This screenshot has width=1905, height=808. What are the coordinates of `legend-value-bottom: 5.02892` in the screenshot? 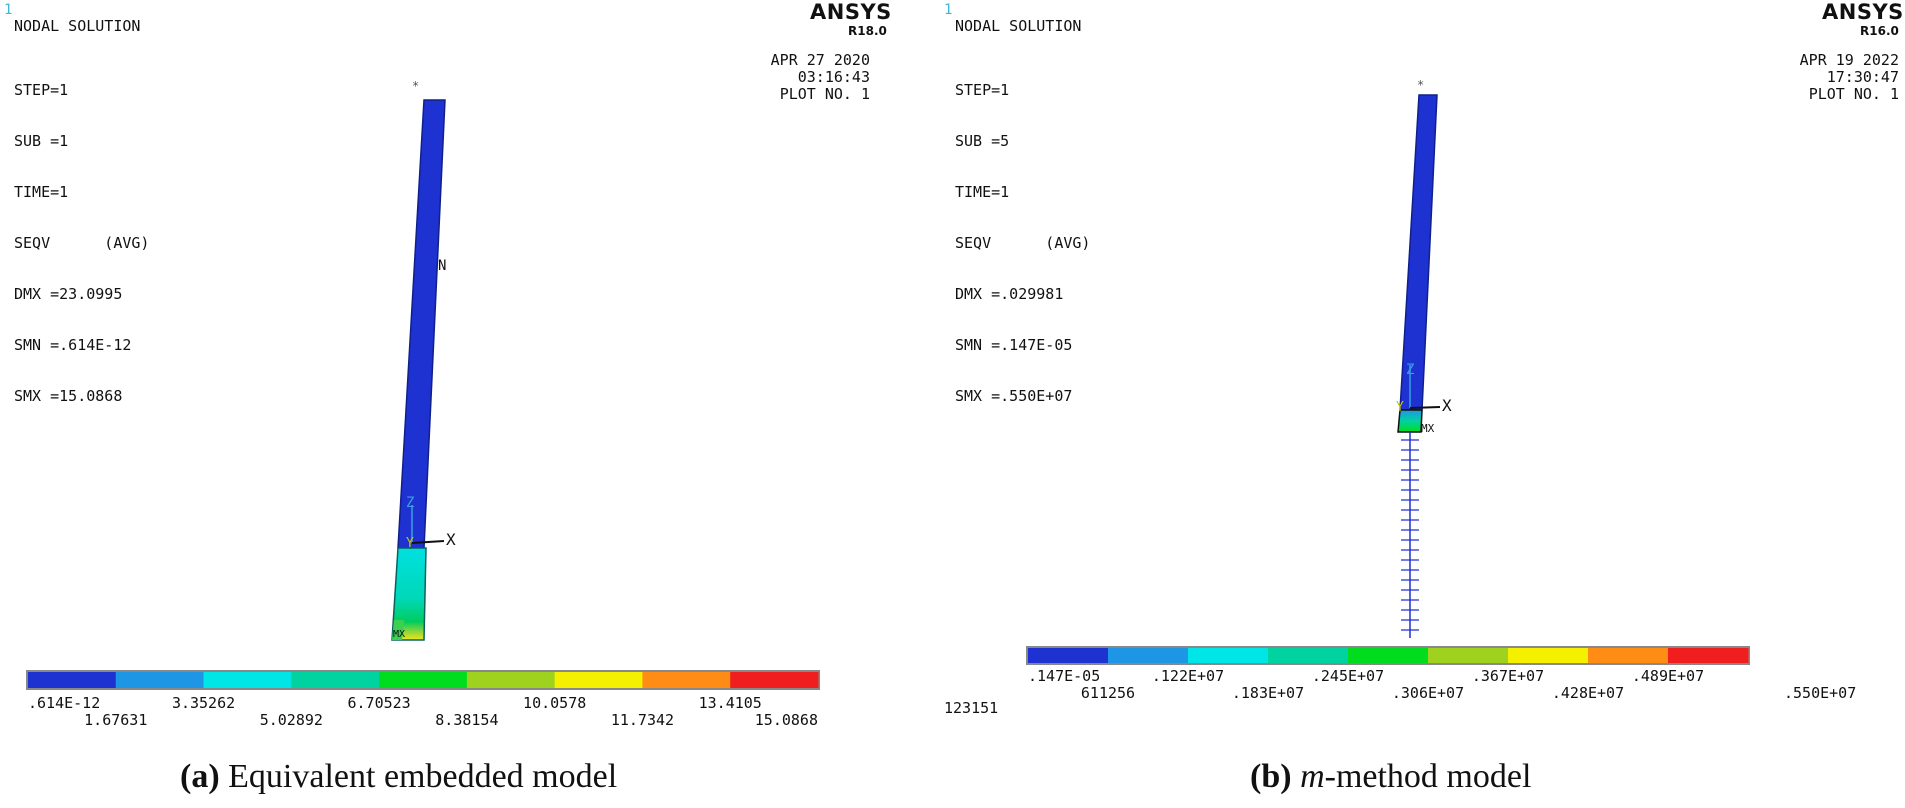 It's located at (291, 720).